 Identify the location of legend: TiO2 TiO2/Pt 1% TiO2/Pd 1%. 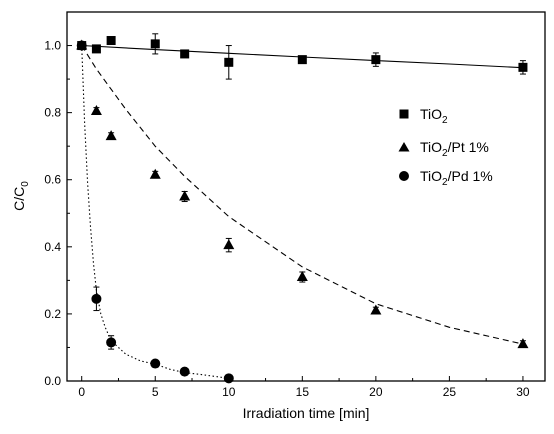
(445, 147).